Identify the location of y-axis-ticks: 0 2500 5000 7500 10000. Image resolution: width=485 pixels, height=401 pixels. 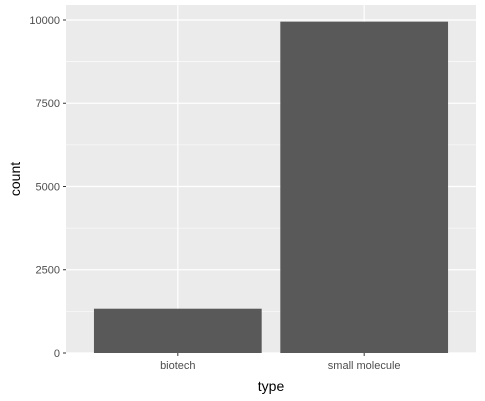
(47, 187).